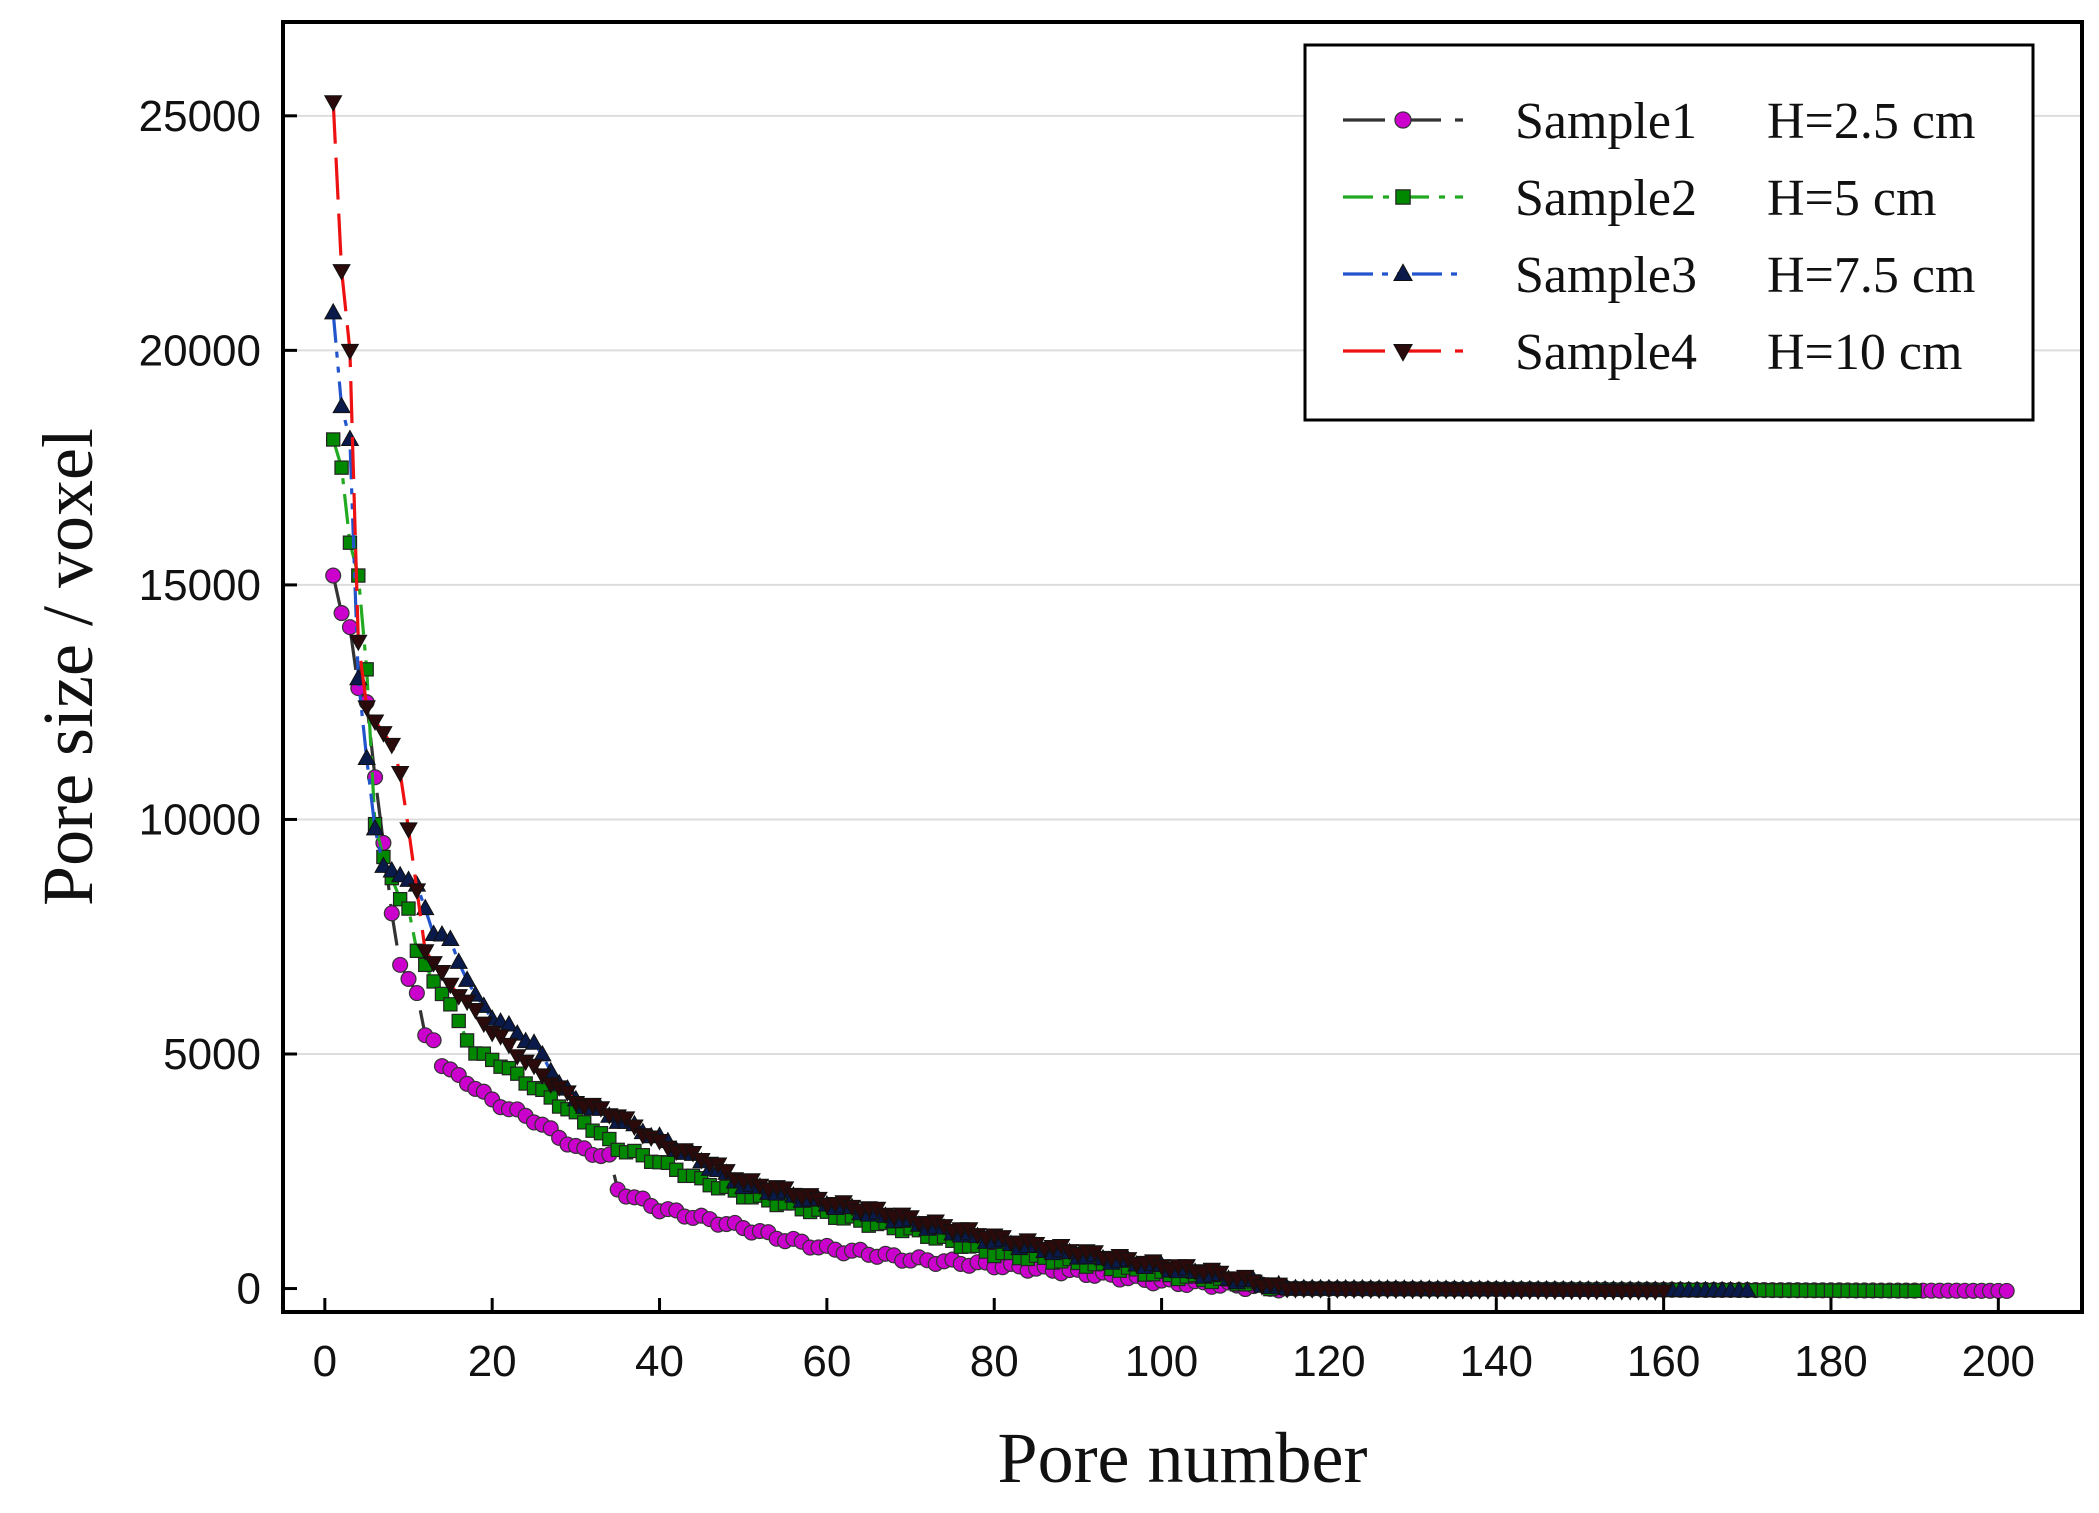 This screenshot has height=1513, width=2099. Describe the element at coordinates (1830, 1361) in the screenshot. I see `x-tick-label: 180` at that location.